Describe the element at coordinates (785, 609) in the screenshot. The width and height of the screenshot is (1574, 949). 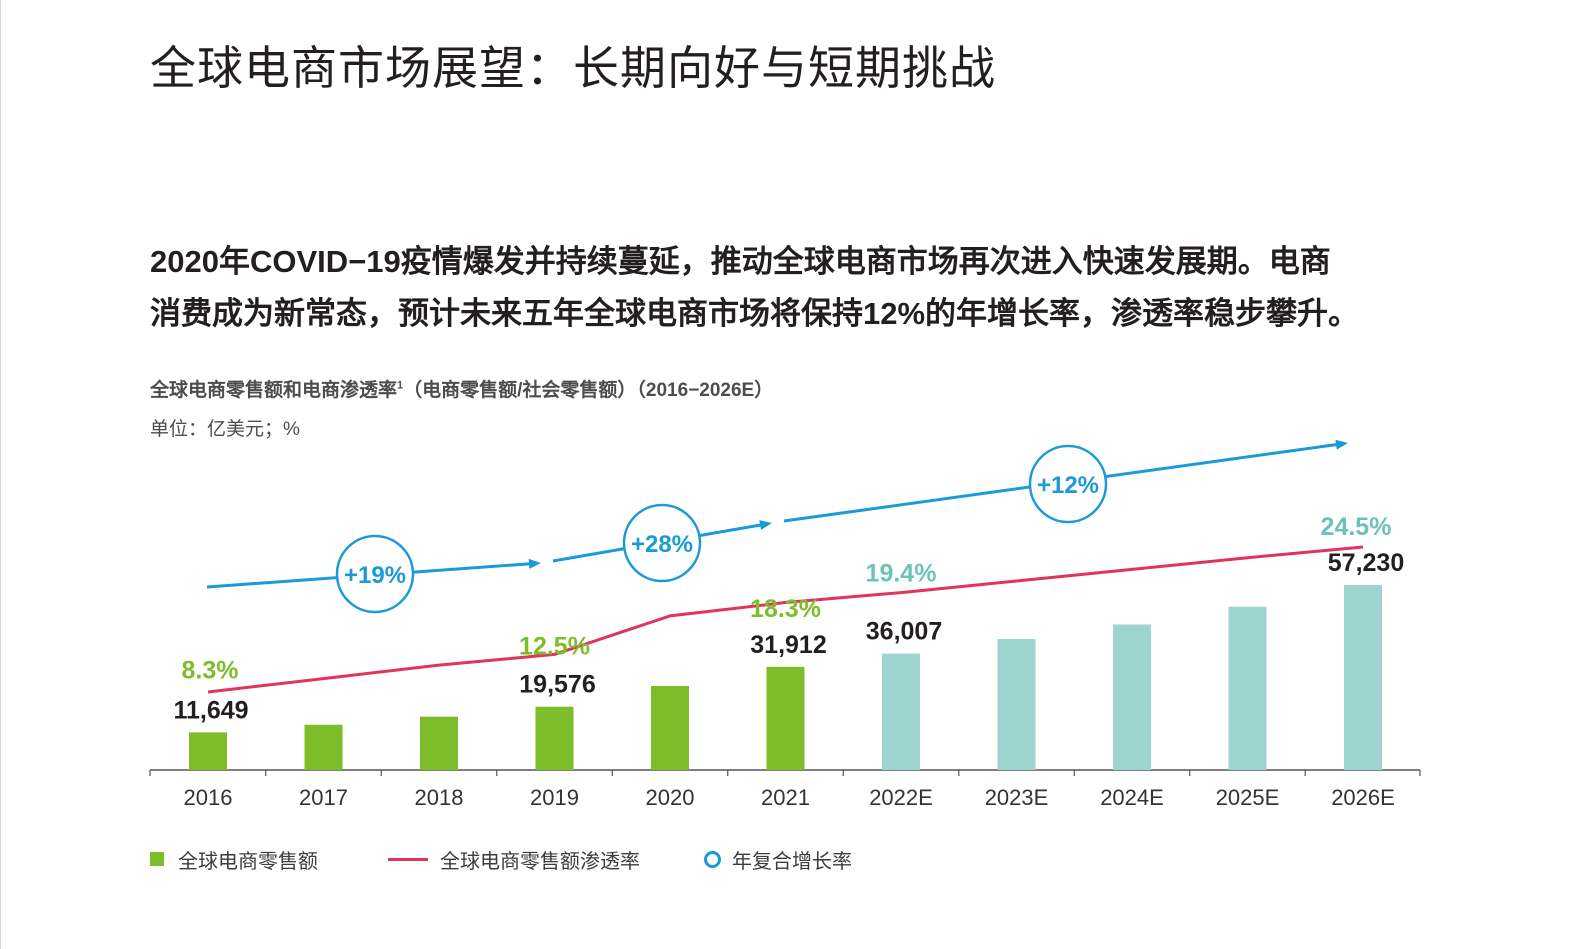
I see `penetration-value-label-2021: 18.3%` at that location.